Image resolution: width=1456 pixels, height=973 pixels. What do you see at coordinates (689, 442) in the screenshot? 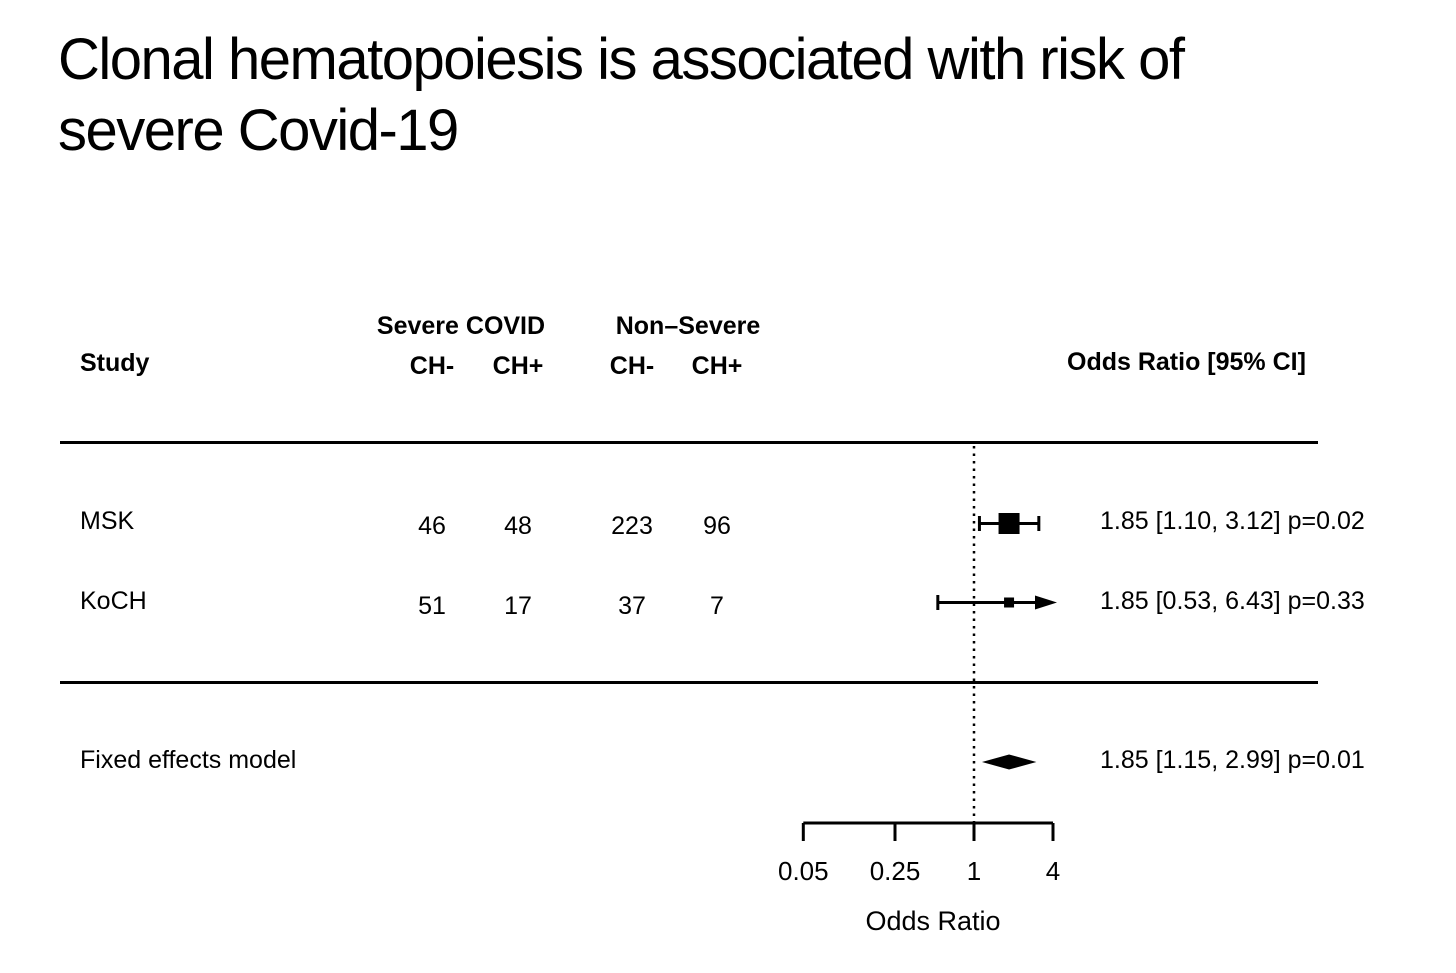
I see `separator-top` at bounding box center [689, 442].